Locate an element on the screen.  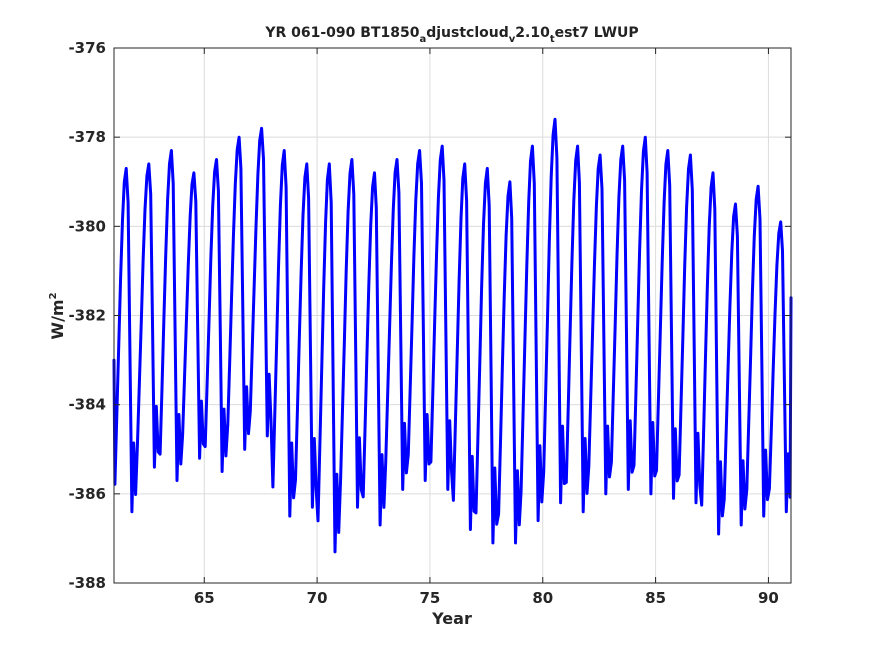
x-tick-label: 65 is located at coordinates (204, 598).